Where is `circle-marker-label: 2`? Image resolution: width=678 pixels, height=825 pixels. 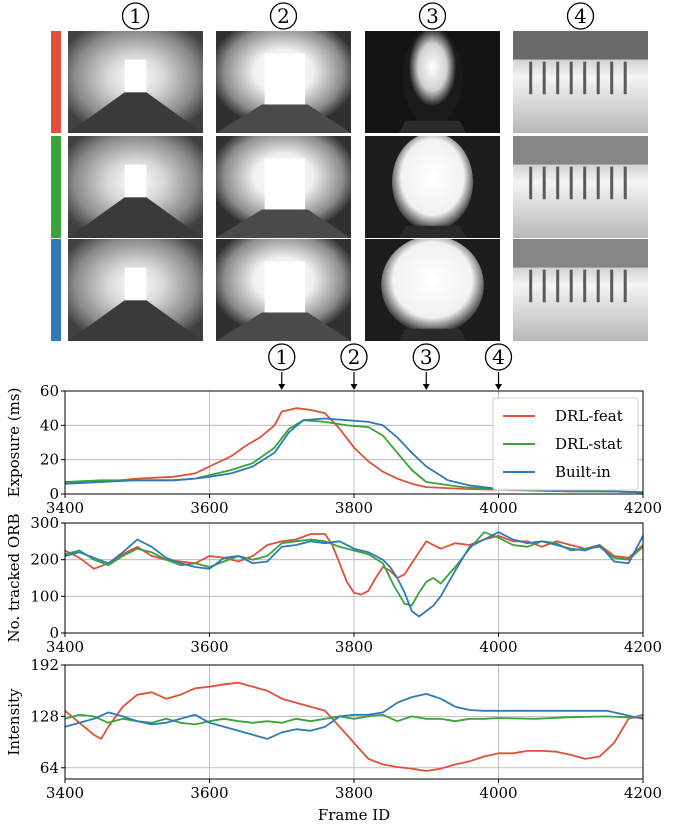 circle-marker-label: 2 is located at coordinates (283, 16).